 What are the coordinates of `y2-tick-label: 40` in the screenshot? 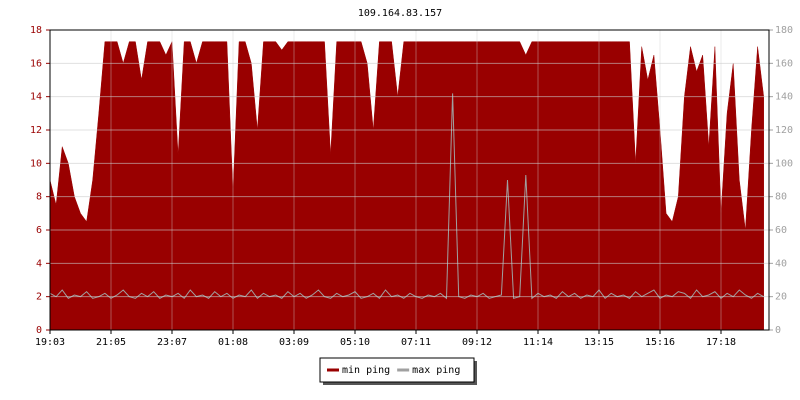 It's located at (781, 263).